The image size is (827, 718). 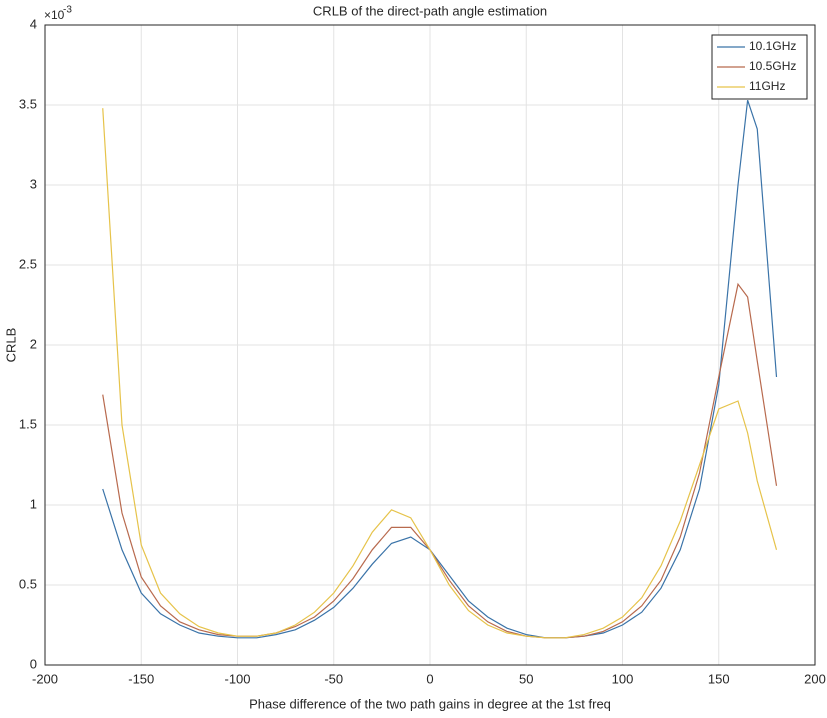 I want to click on legend-label: 10.1GHz, so click(x=772, y=46).